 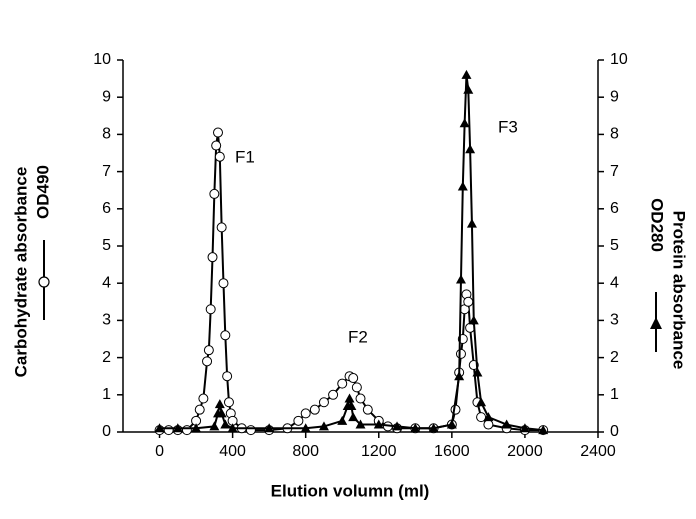 What do you see at coordinates (379, 451) in the screenshot?
I see `x-tick-label: 1200` at bounding box center [379, 451].